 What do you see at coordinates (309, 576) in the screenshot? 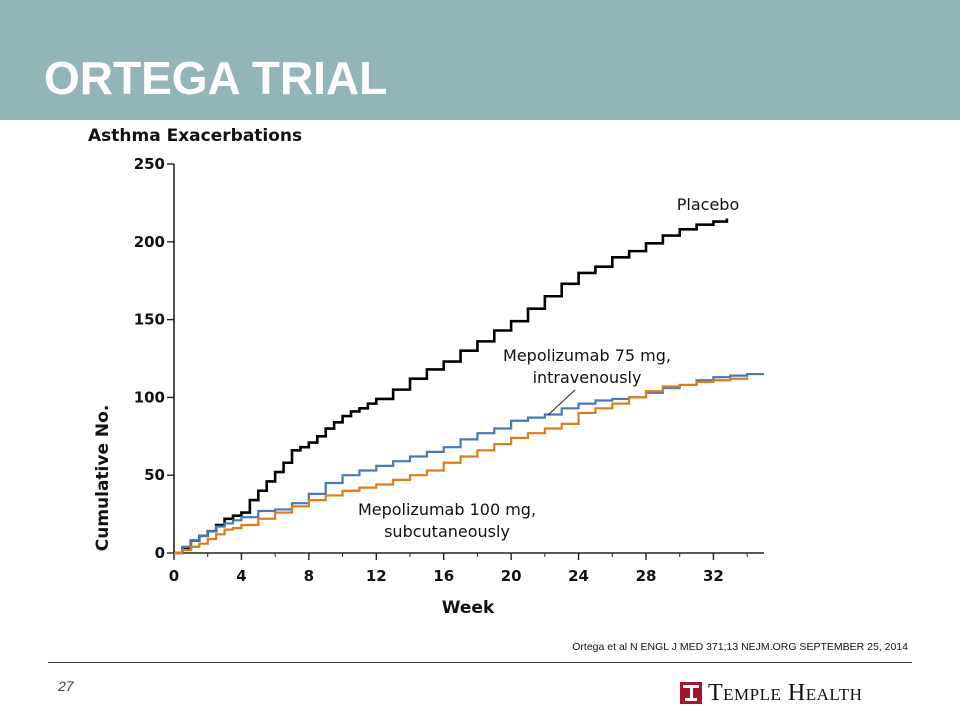
I see `x-tick-label: 8` at bounding box center [309, 576].